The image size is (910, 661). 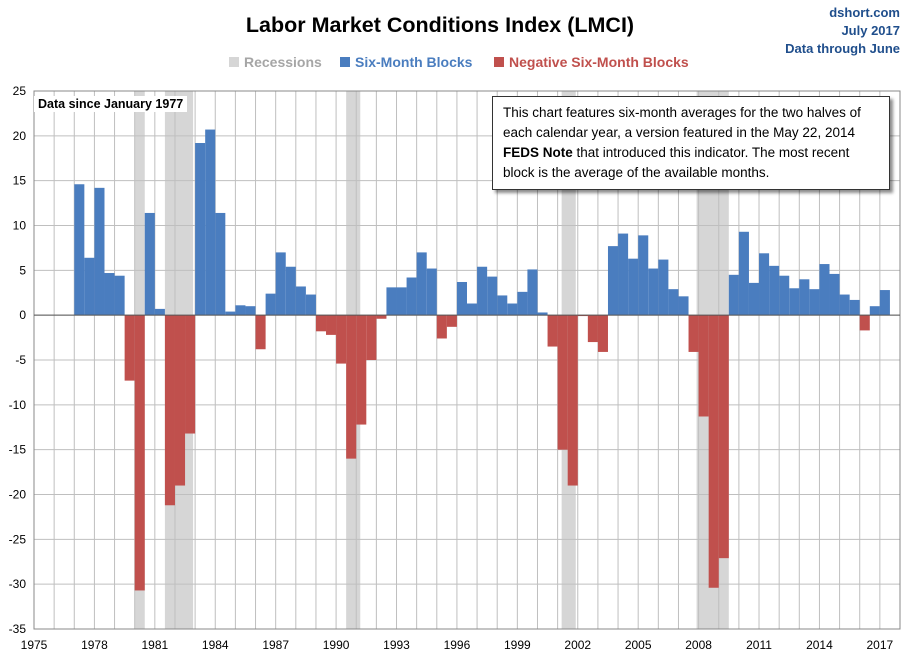 I want to click on x-tick-label: 1978, so click(x=94, y=645).